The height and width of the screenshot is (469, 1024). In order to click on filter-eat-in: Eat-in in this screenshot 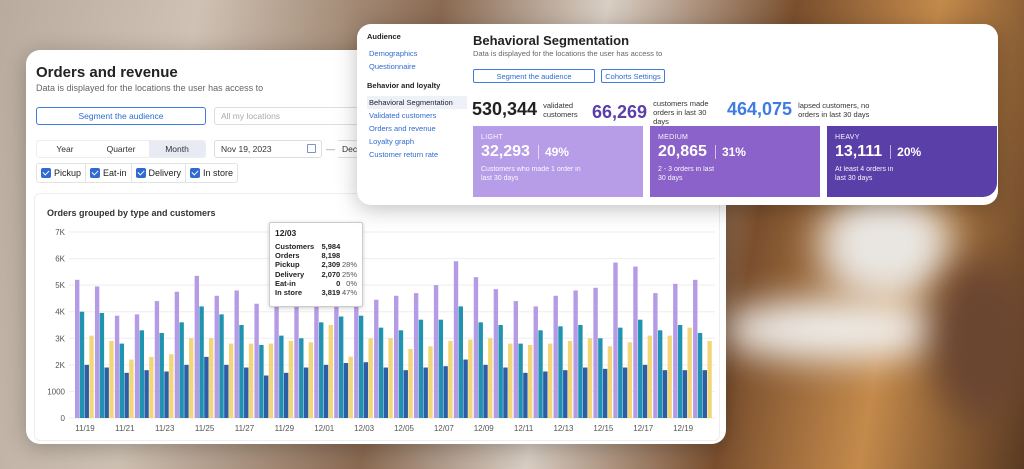, I will do `click(109, 173)`.